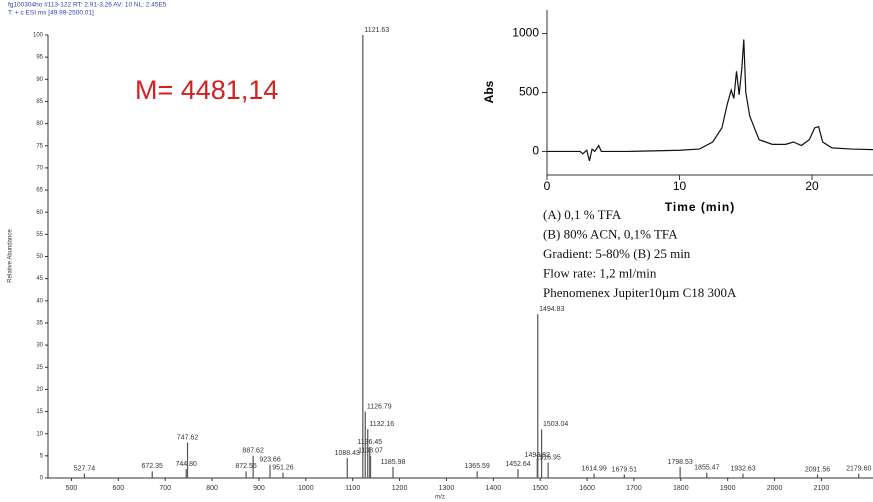 This screenshot has height=502, width=873. I want to click on x-tick-label: 1700, so click(634, 488).